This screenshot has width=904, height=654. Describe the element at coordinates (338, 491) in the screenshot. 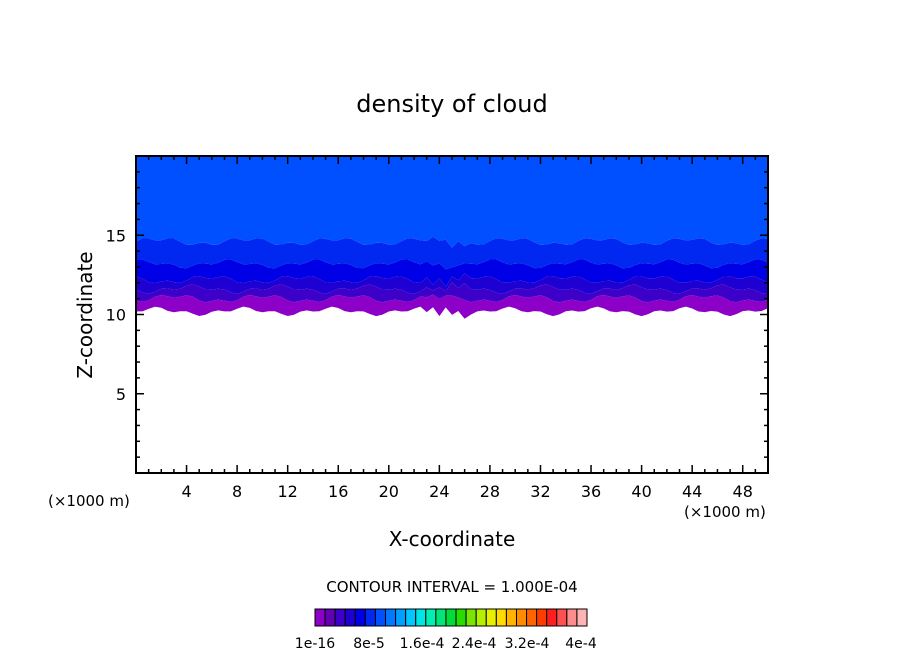

I see `x-tick-label: 16` at that location.